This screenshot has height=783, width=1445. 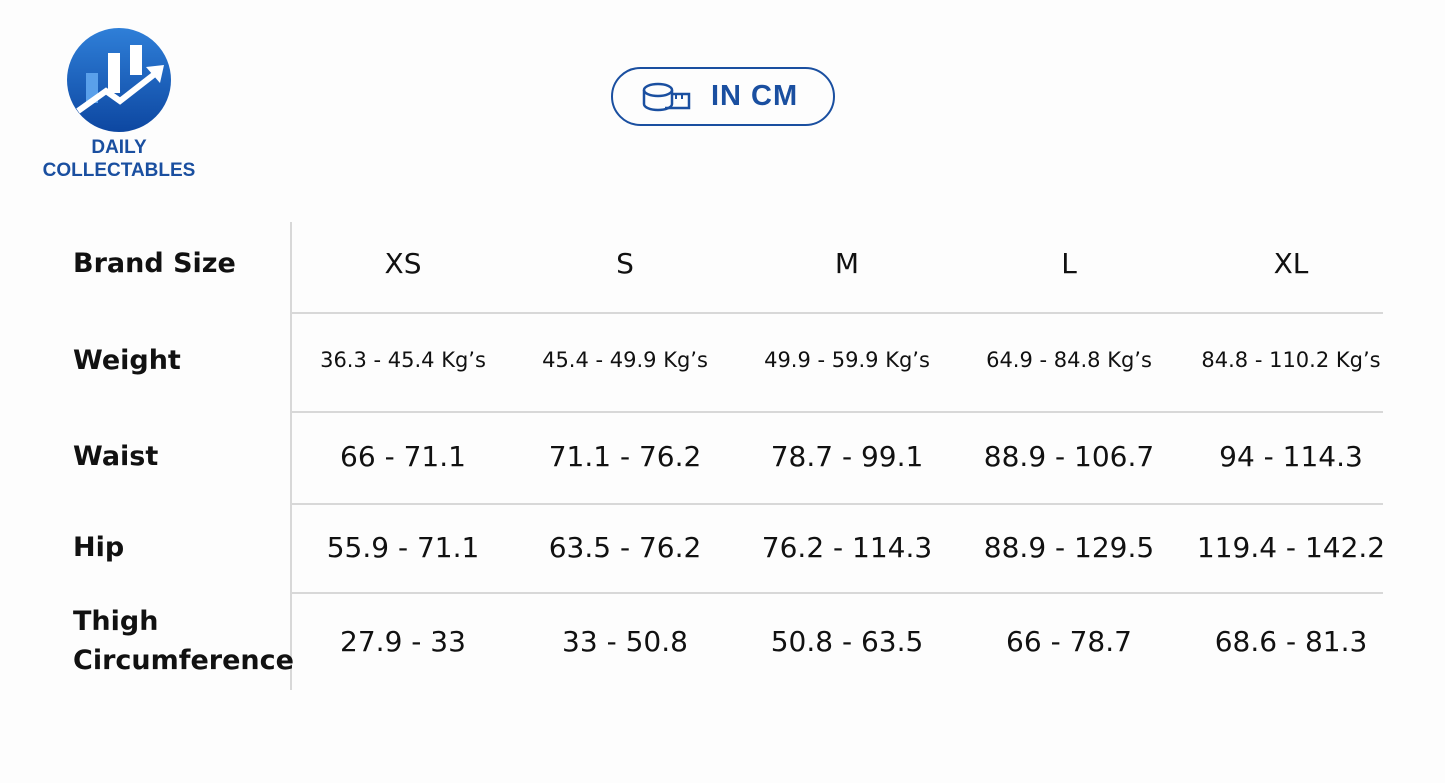 I want to click on size-value: 50.8 - 63.5, so click(x=847, y=641).